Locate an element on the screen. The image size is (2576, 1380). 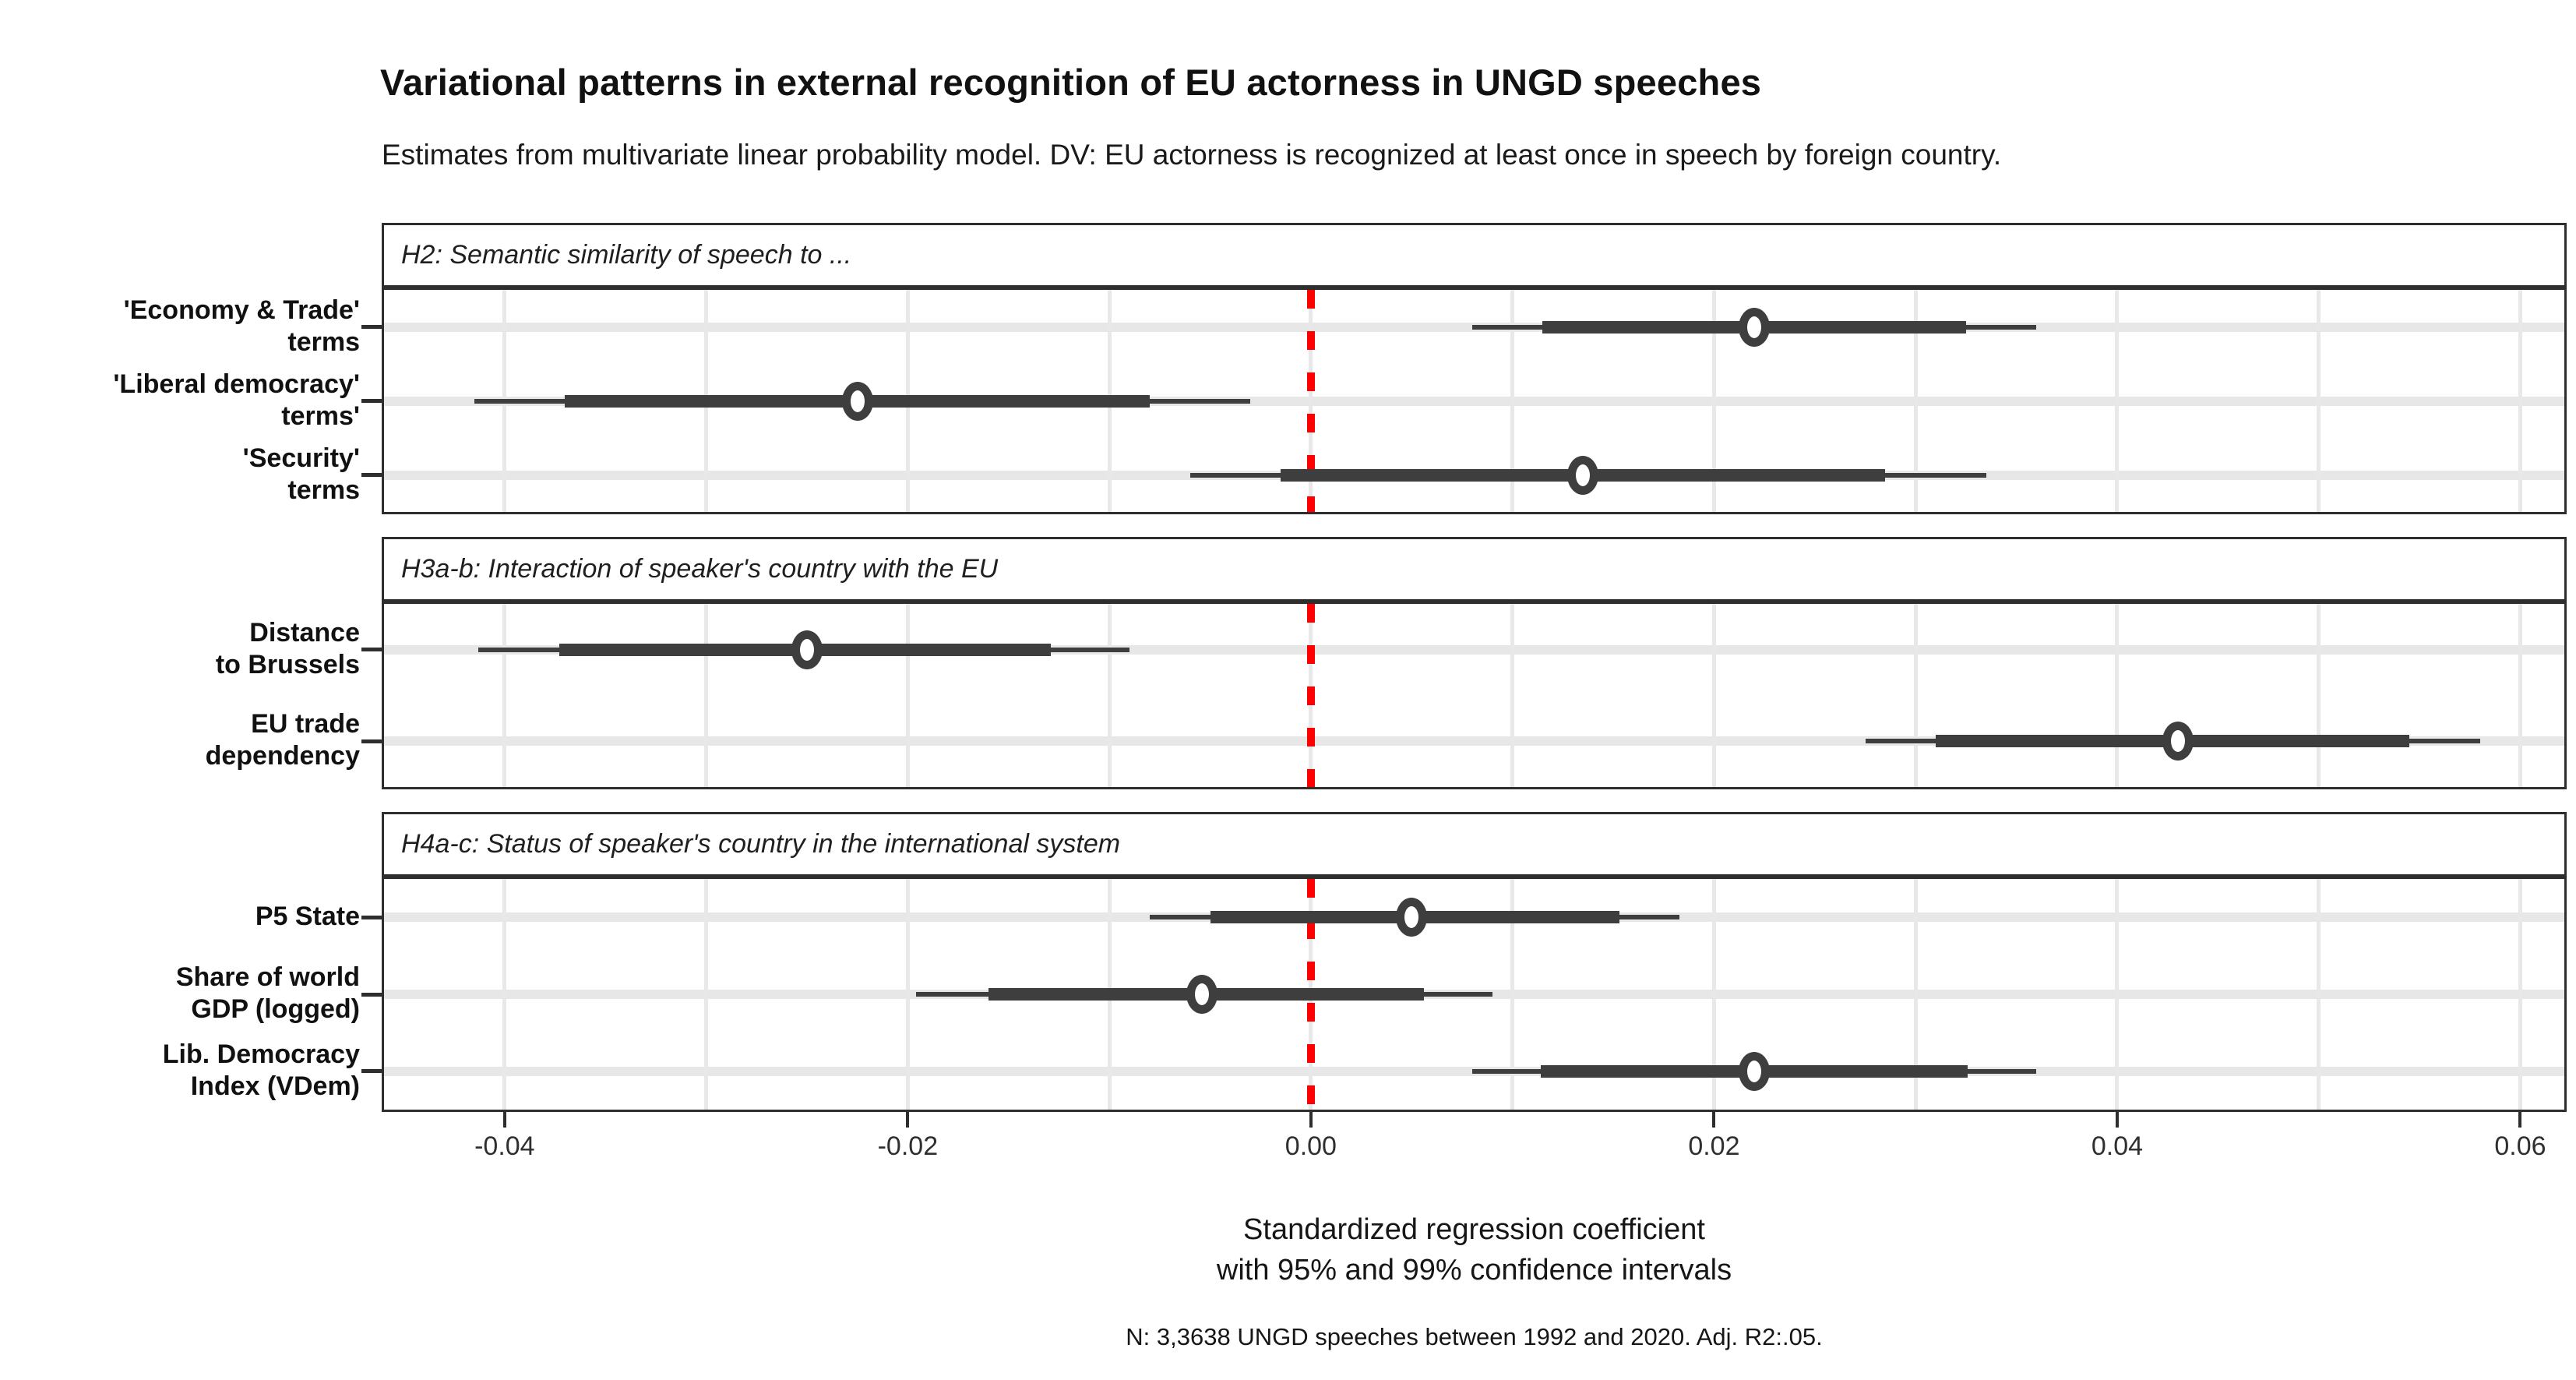
row-label: Distance to Brussels is located at coordinates (287, 648).